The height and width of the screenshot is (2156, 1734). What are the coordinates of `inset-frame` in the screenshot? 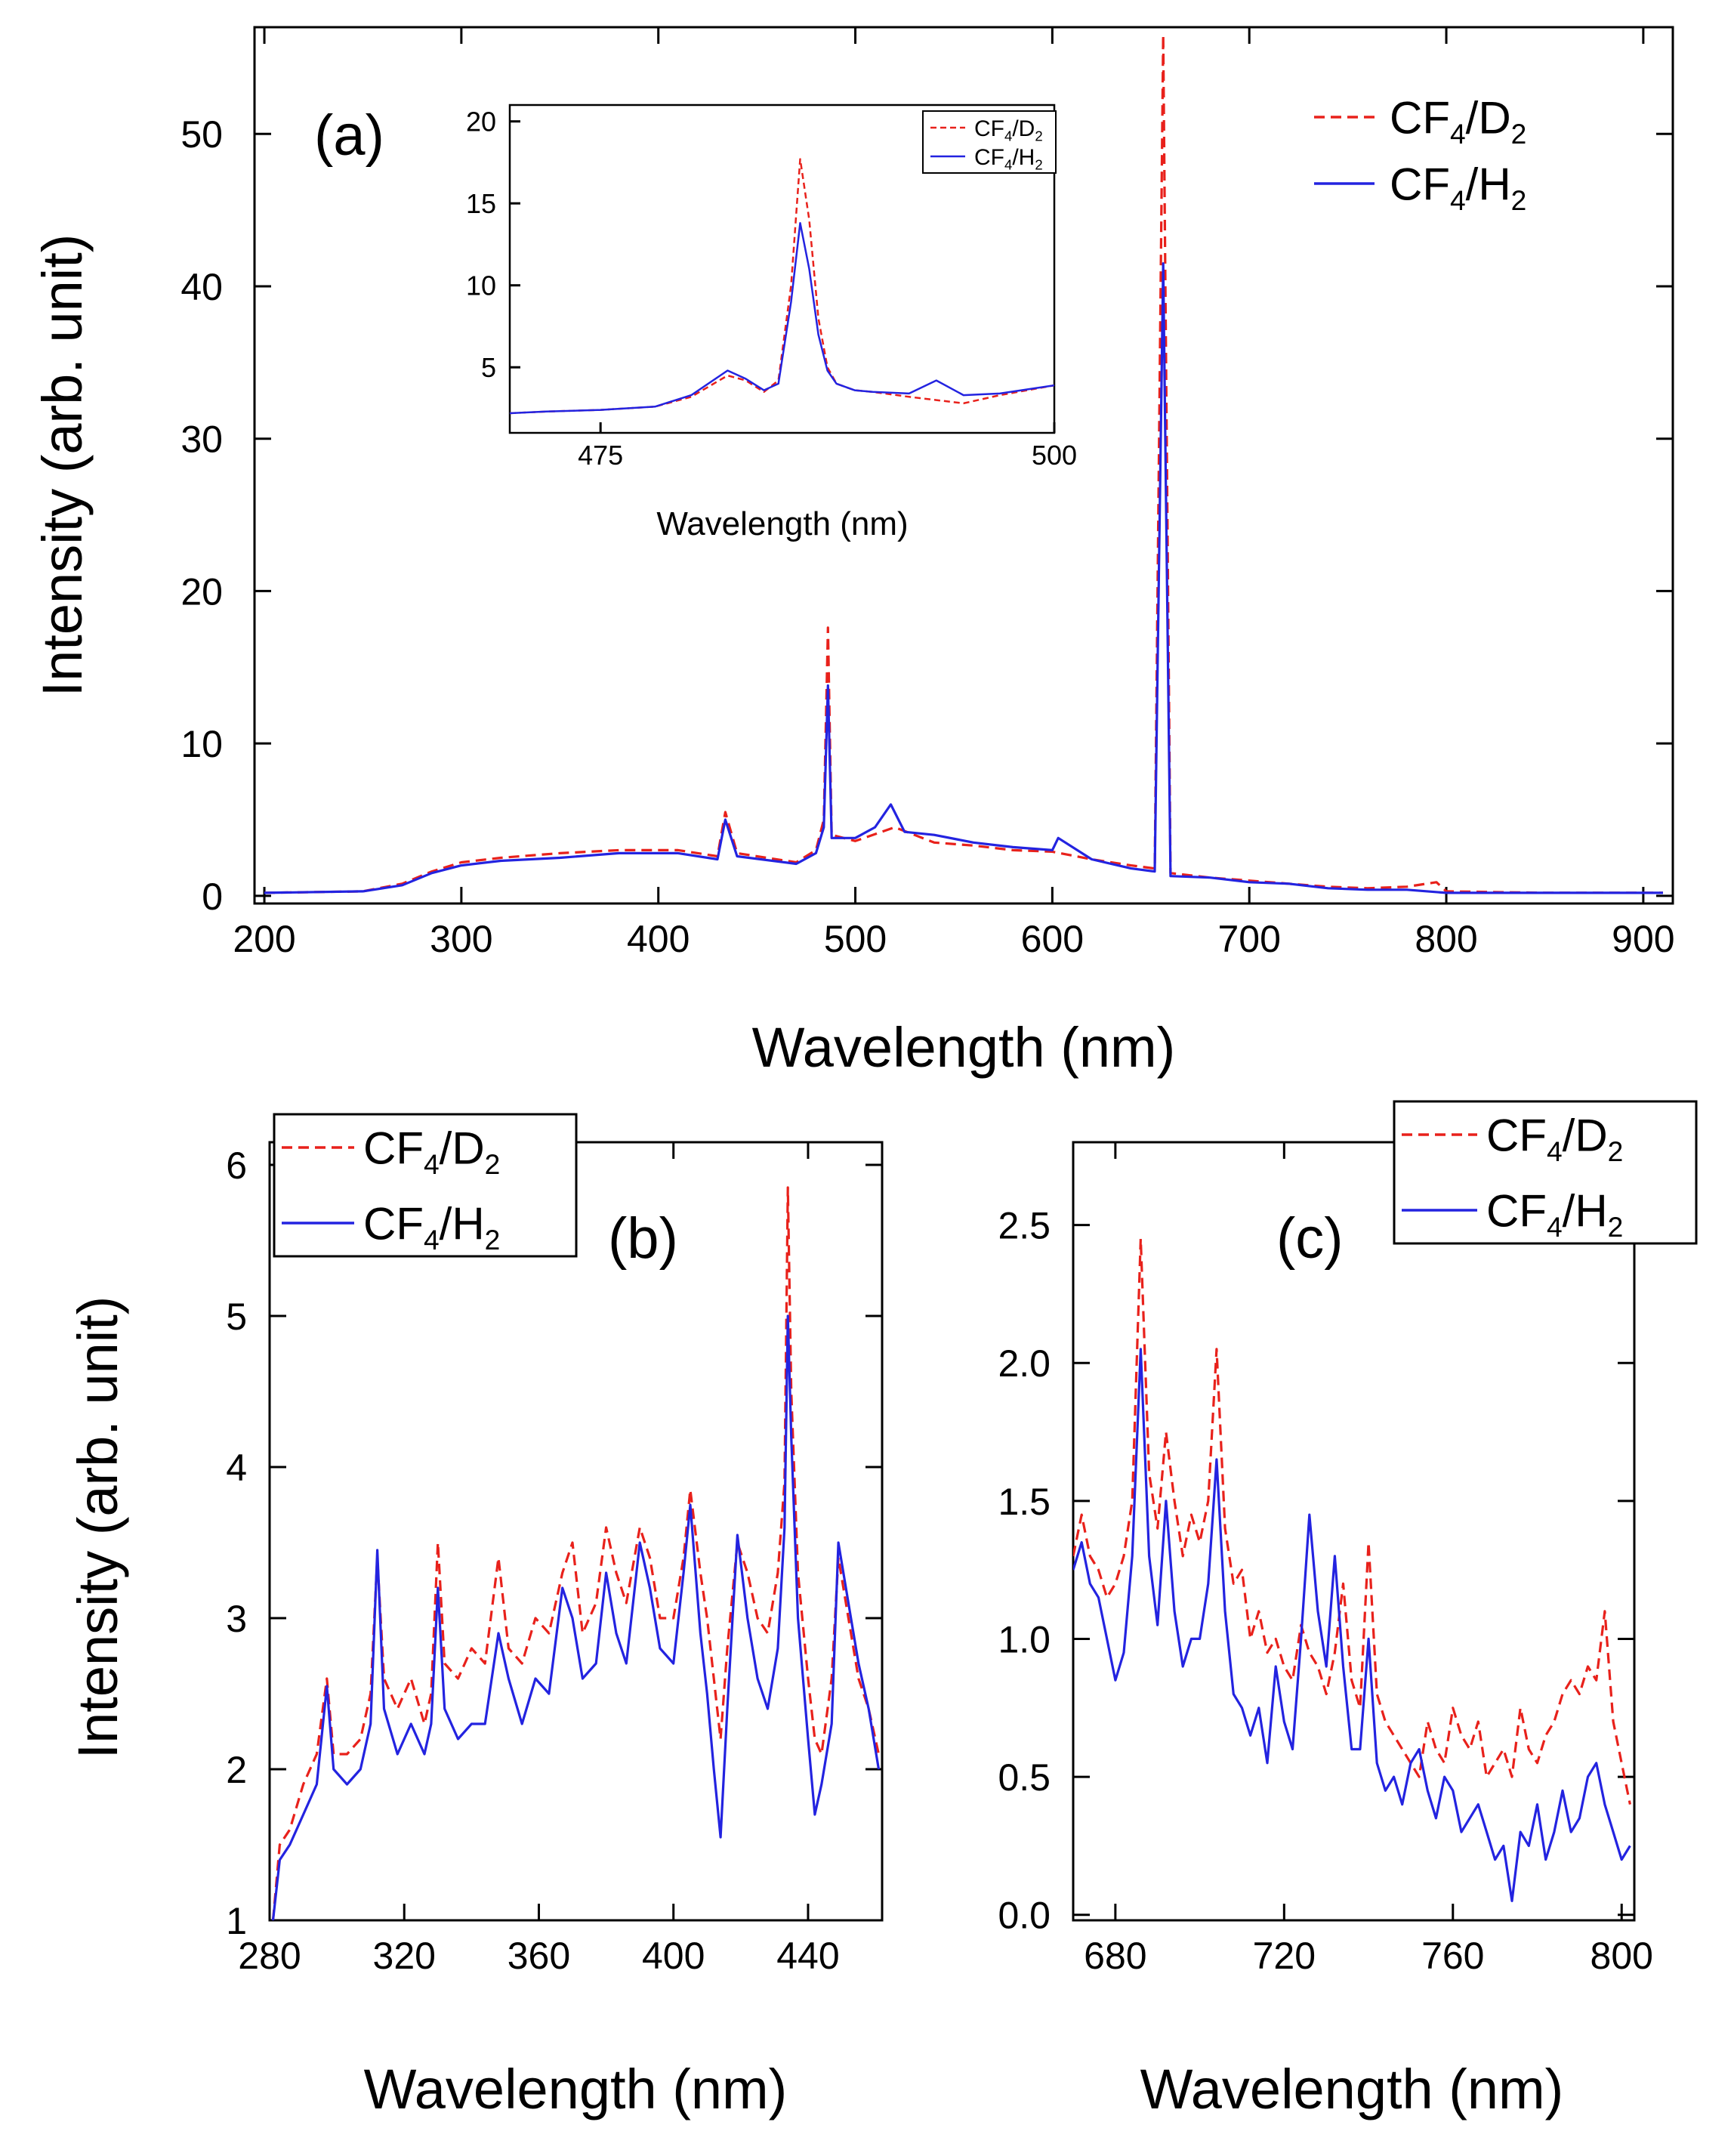 It's located at (782, 268).